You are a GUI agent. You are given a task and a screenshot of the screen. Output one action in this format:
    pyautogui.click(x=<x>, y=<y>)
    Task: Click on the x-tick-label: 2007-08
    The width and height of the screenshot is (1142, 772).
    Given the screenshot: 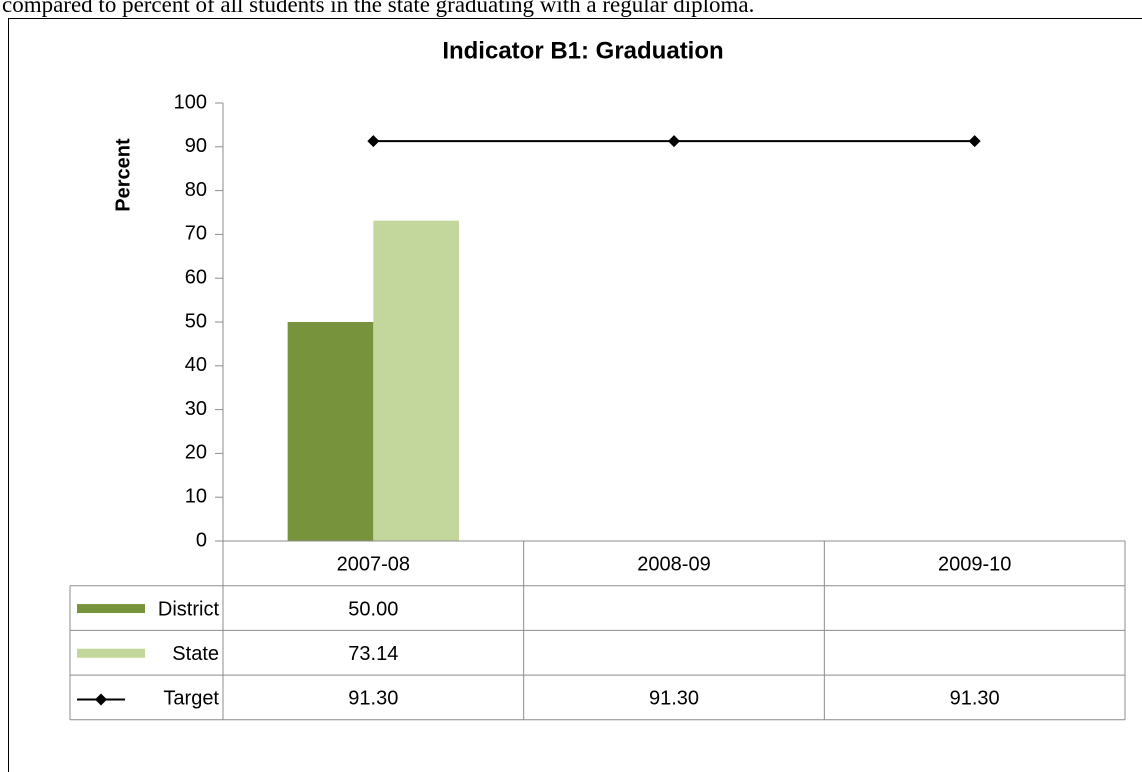 What is the action you would take?
    pyautogui.click(x=373, y=565)
    